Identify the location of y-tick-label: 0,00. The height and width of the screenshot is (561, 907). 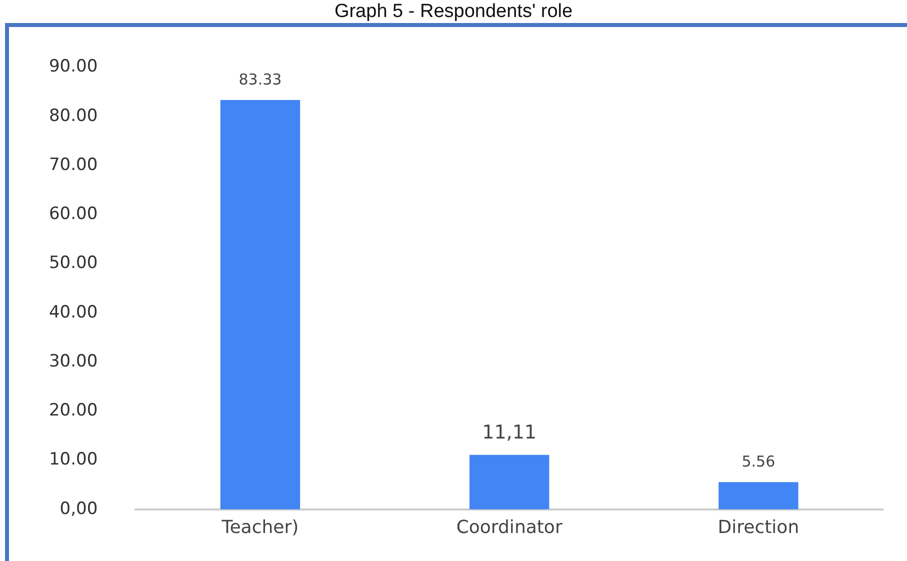
(79, 508).